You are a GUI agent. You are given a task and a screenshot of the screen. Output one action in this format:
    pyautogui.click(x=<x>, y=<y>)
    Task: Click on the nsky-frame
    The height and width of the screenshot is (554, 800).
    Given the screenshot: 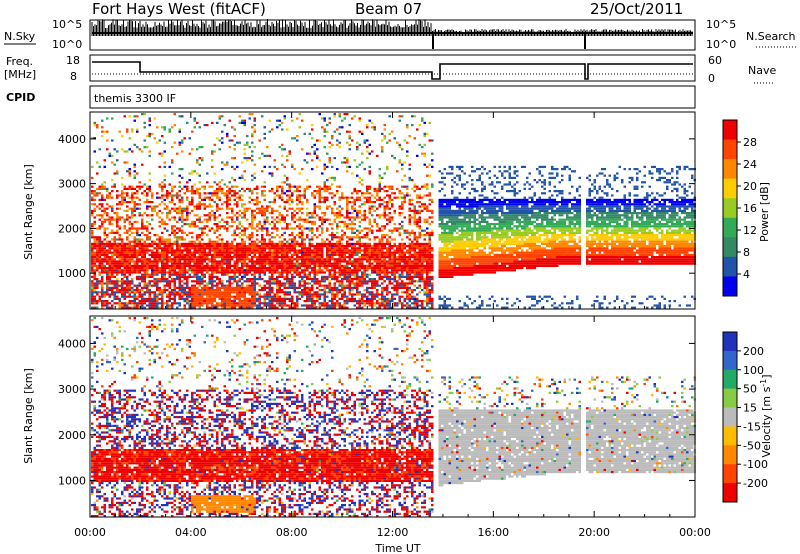 What is the action you would take?
    pyautogui.click(x=392, y=35)
    